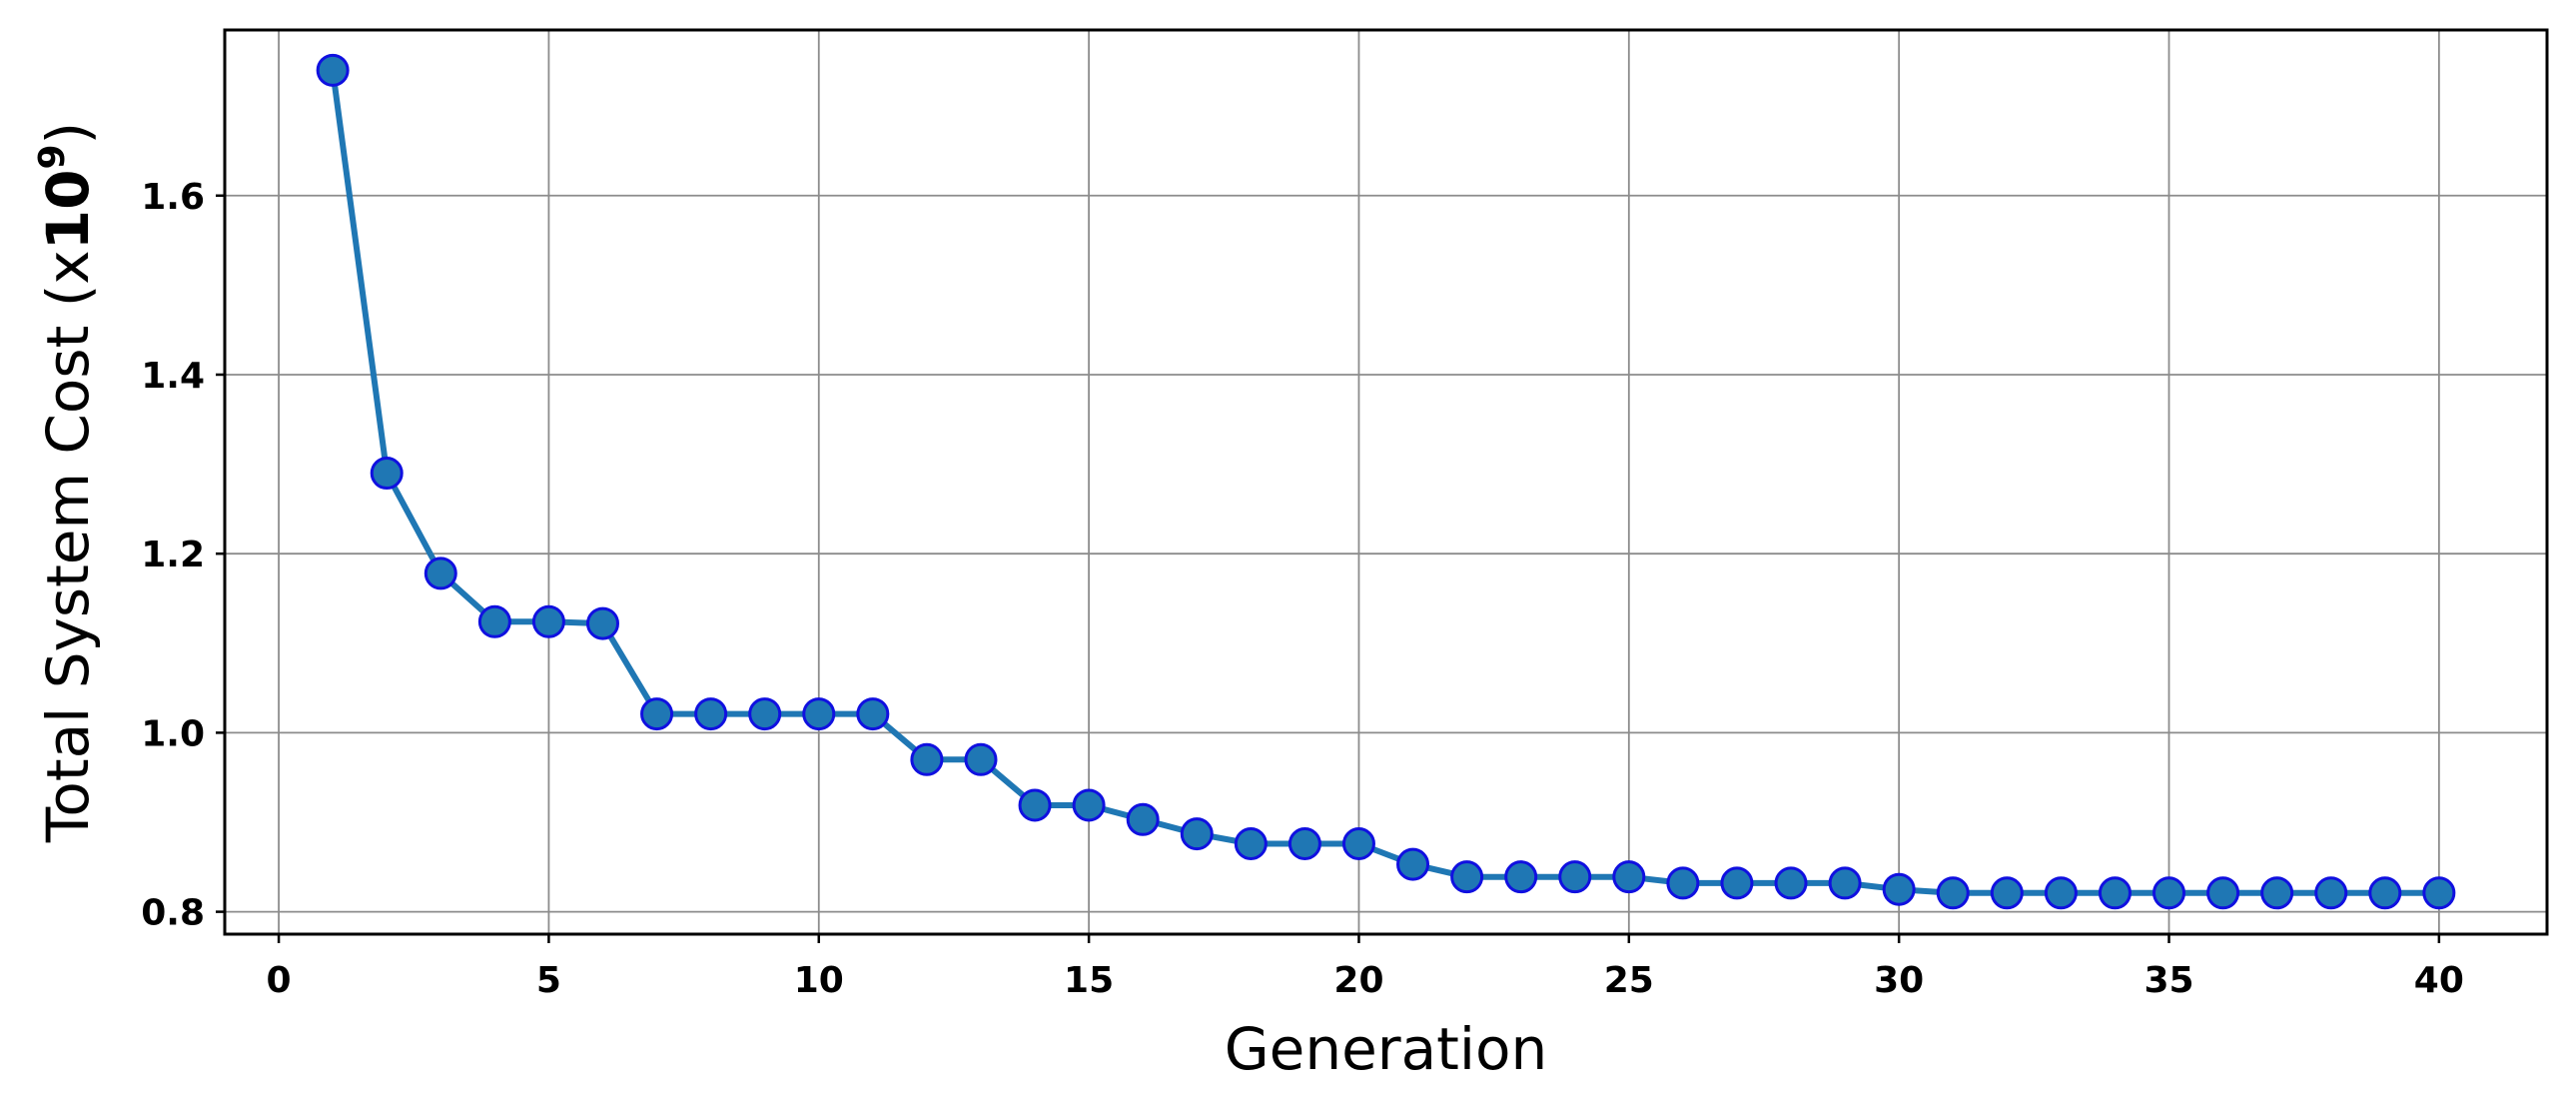 This screenshot has height=1112, width=2576. Describe the element at coordinates (173, 914) in the screenshot. I see `y-tick-label: 0.8` at that location.